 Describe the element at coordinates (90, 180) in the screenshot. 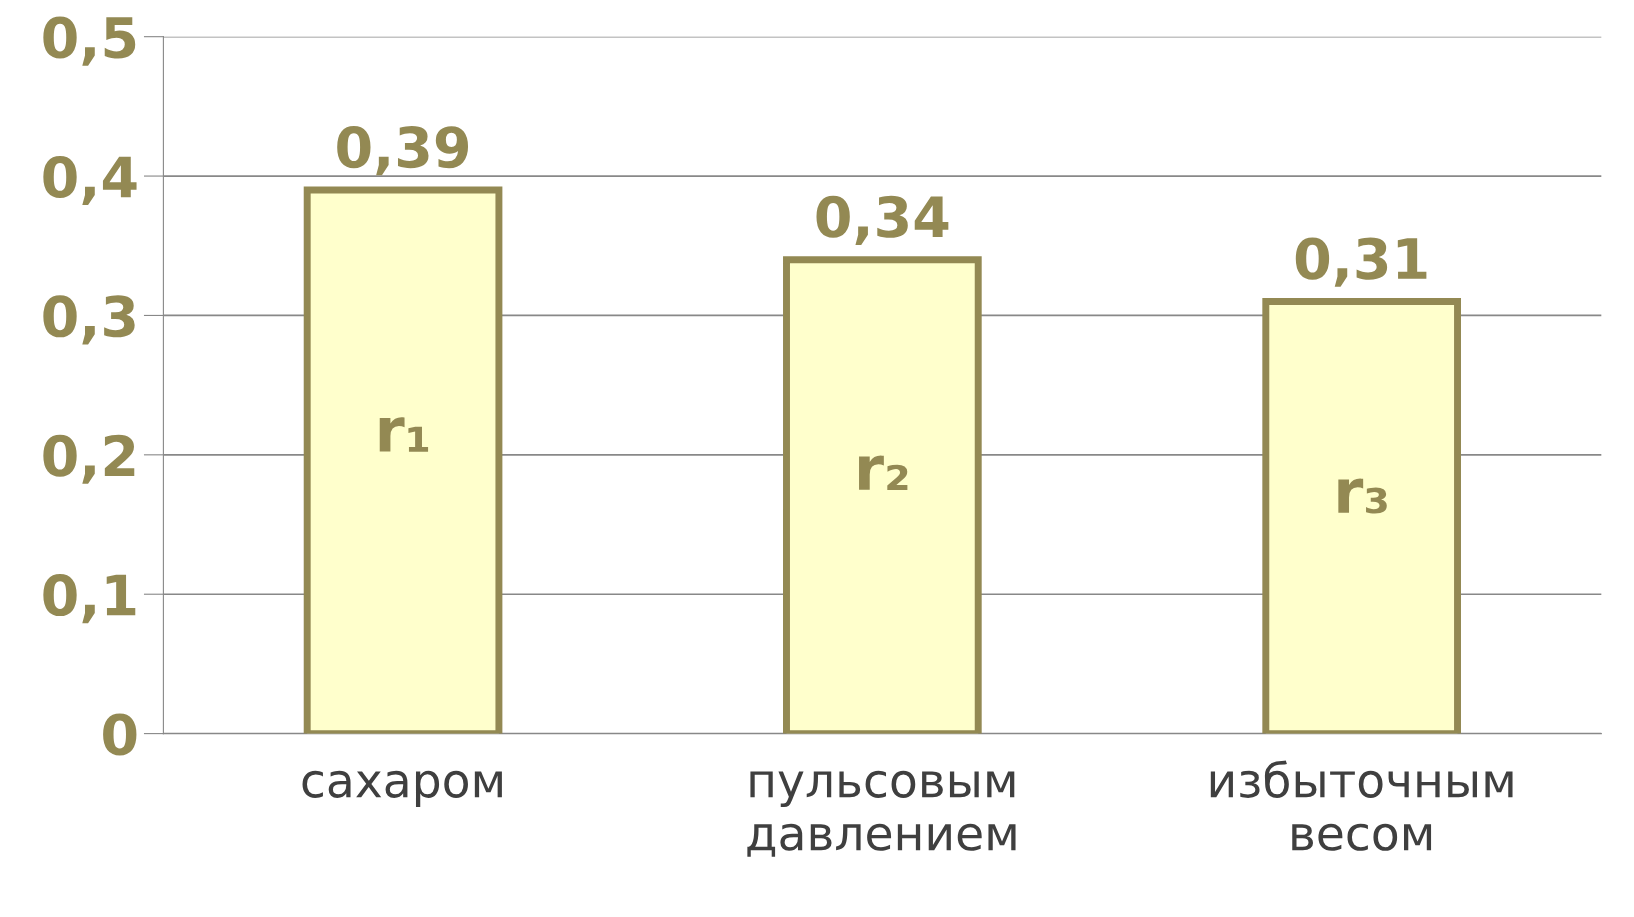

I see `y-tick-label: 0,4` at that location.